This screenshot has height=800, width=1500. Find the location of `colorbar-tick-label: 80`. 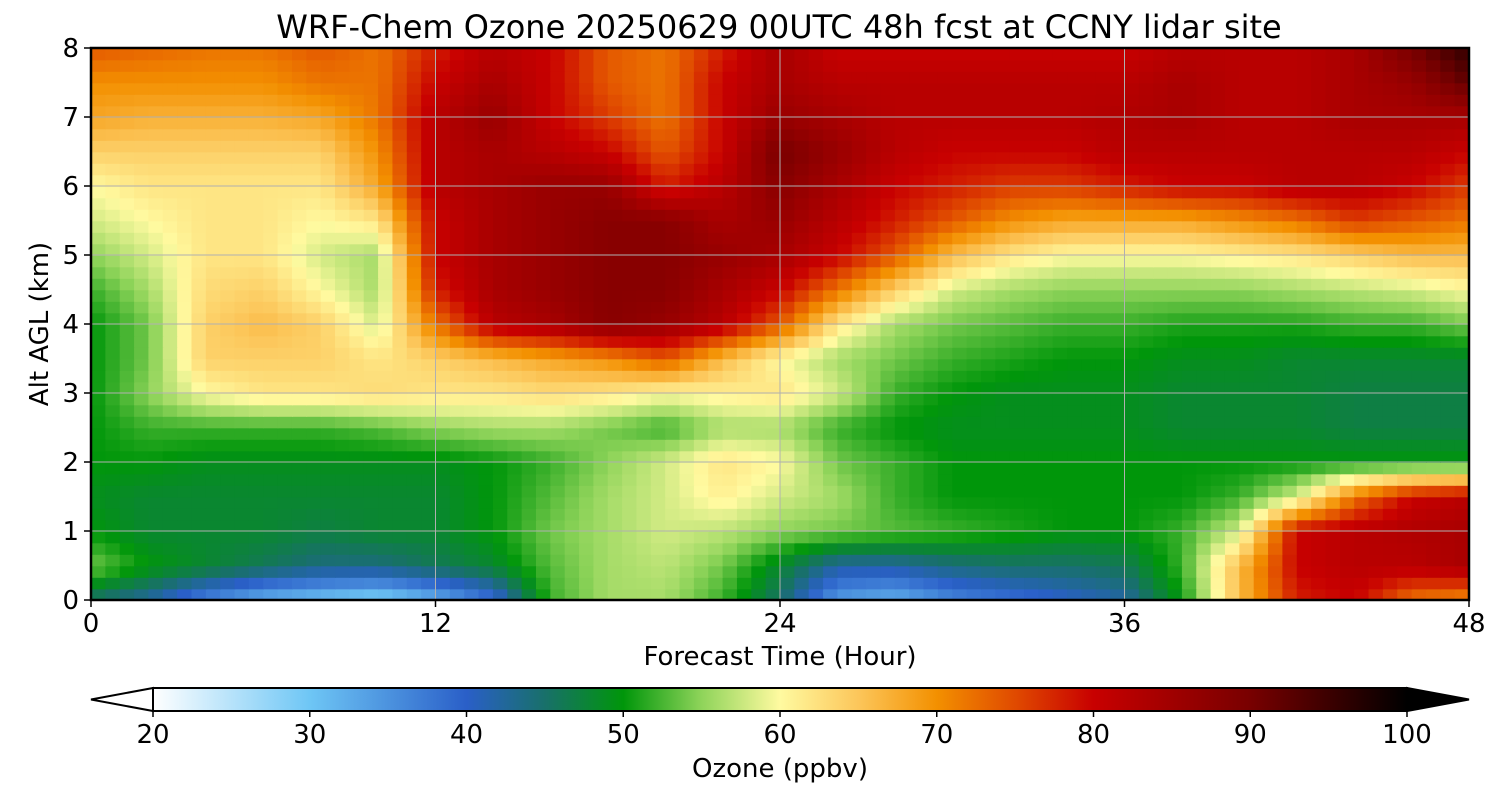

colorbar-tick-label: 80 is located at coordinates (1093, 735).